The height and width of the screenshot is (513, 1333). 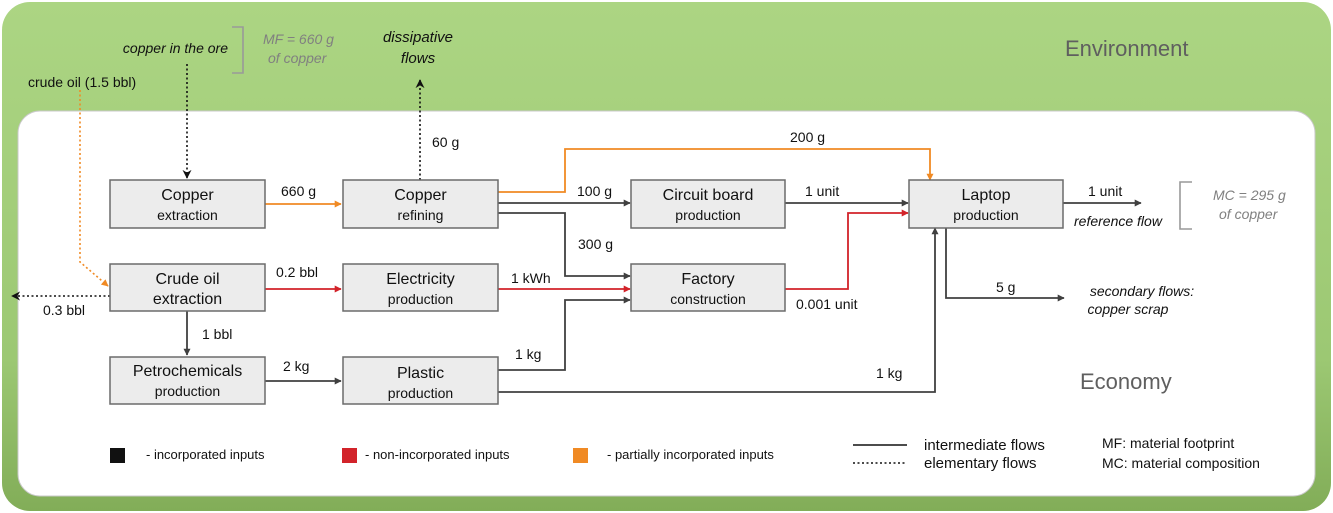 I want to click on legend-swatch-non-incorporated, so click(x=349, y=455).